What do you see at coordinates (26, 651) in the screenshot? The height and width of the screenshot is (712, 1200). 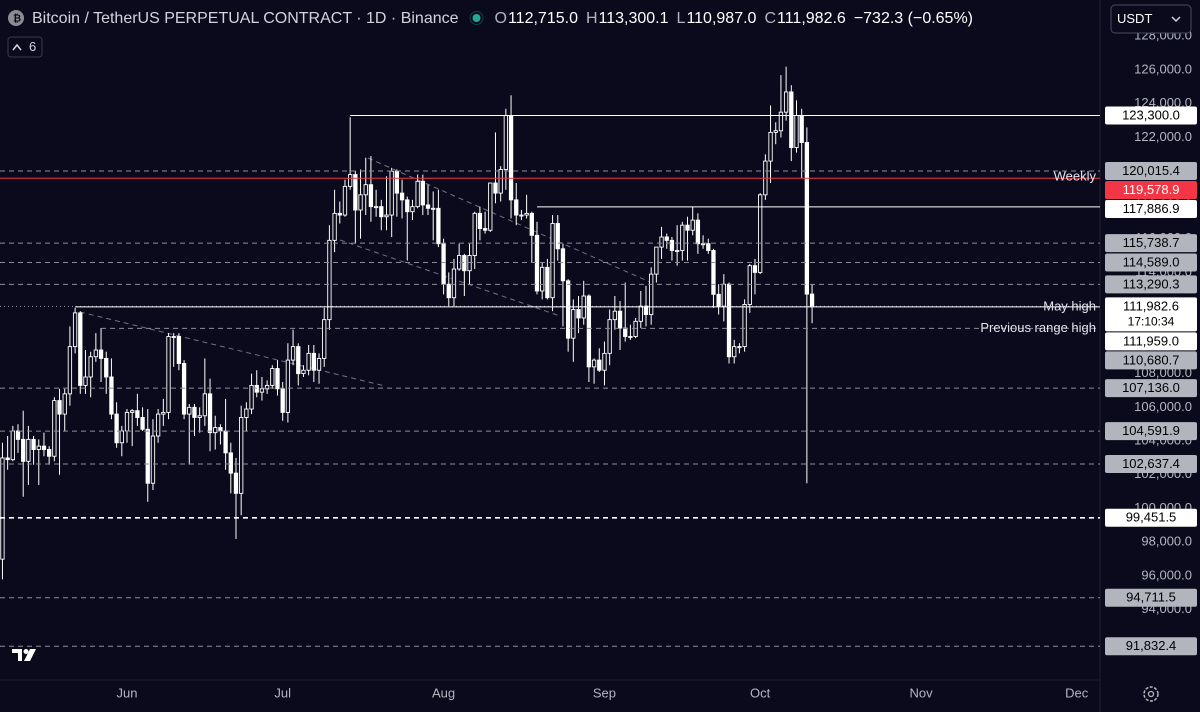 I see `logo-part` at bounding box center [26, 651].